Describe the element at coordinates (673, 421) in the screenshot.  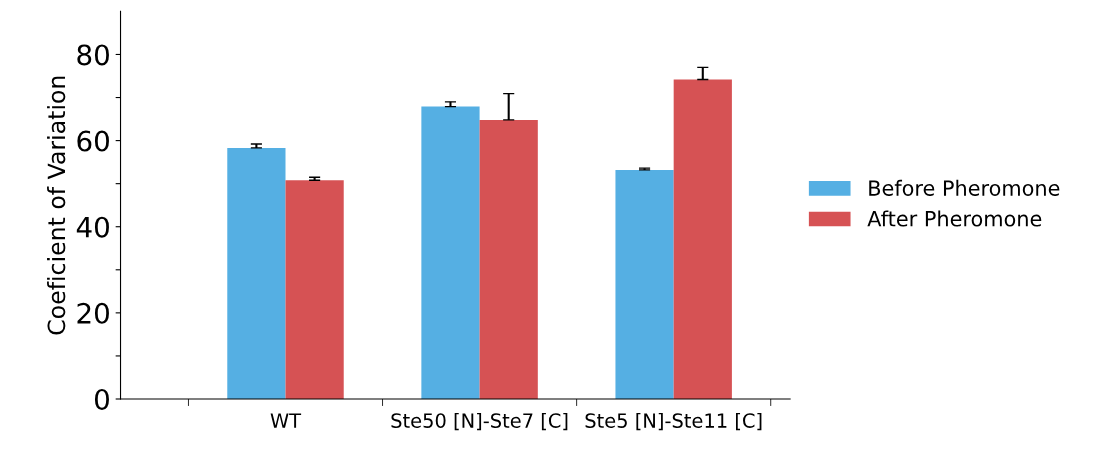
I see `x-tick-label: Ste5 [N]-Ste11 [C]` at that location.